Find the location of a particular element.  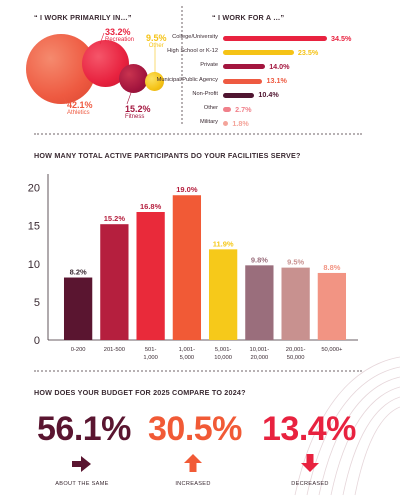

work-for-value: 34.5% is located at coordinates (341, 38).